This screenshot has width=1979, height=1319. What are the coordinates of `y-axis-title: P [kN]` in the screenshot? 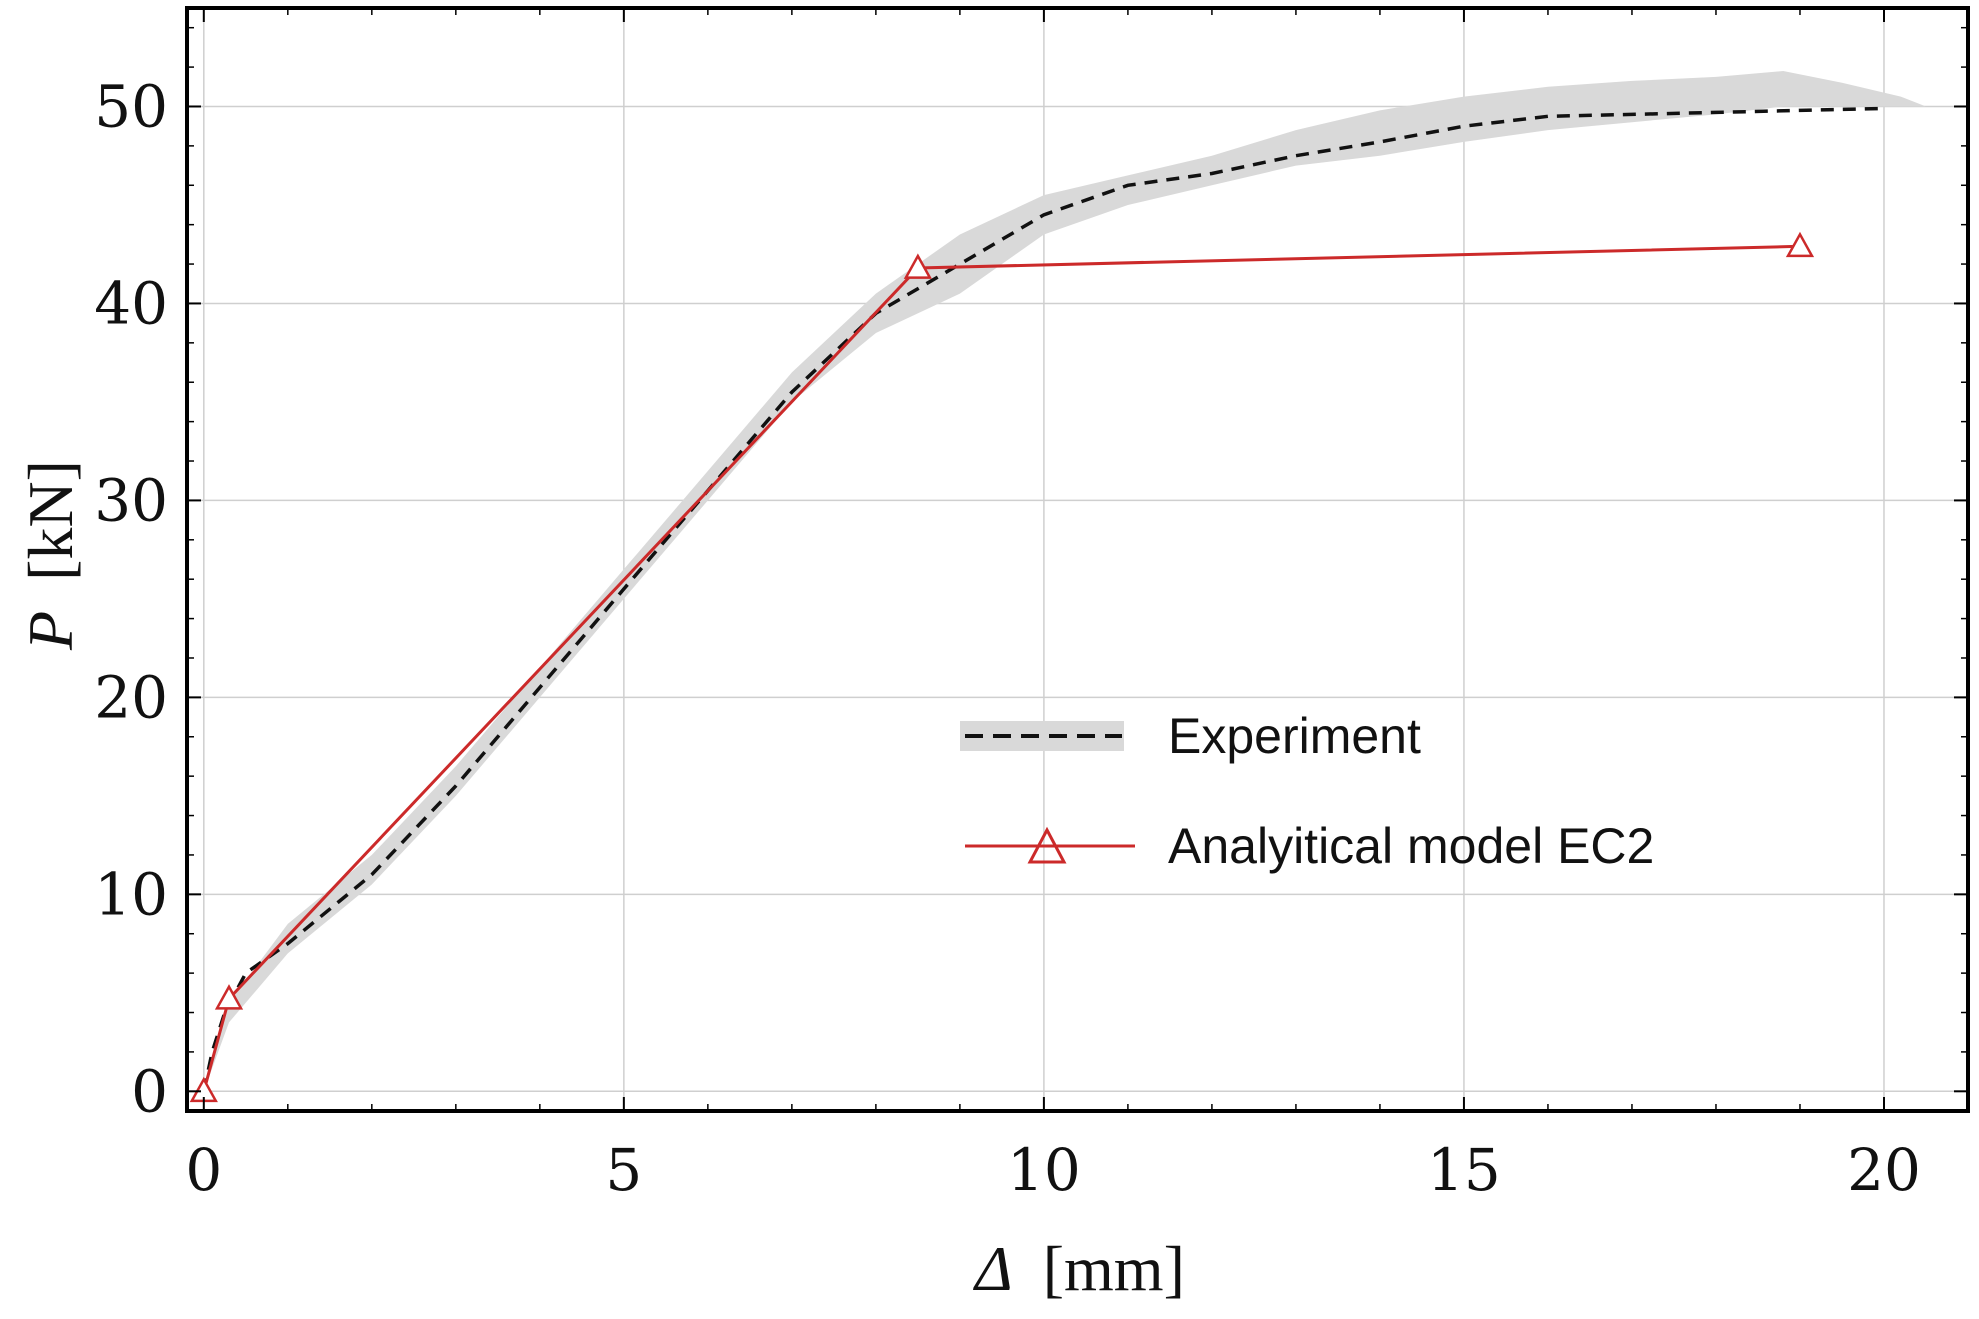 It's located at (50, 555).